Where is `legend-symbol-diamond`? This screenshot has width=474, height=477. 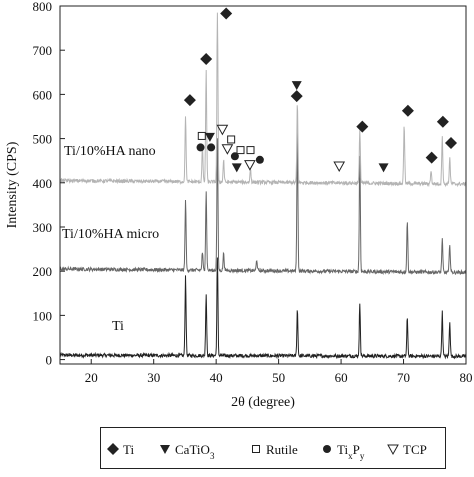 legend-symbol-diamond is located at coordinates (113, 449).